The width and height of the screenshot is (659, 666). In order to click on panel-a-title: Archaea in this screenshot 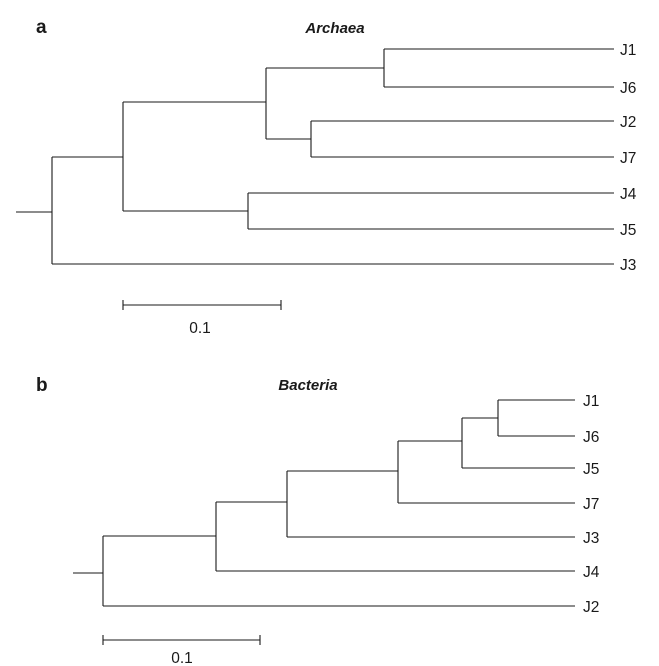, I will do `click(334, 28)`.